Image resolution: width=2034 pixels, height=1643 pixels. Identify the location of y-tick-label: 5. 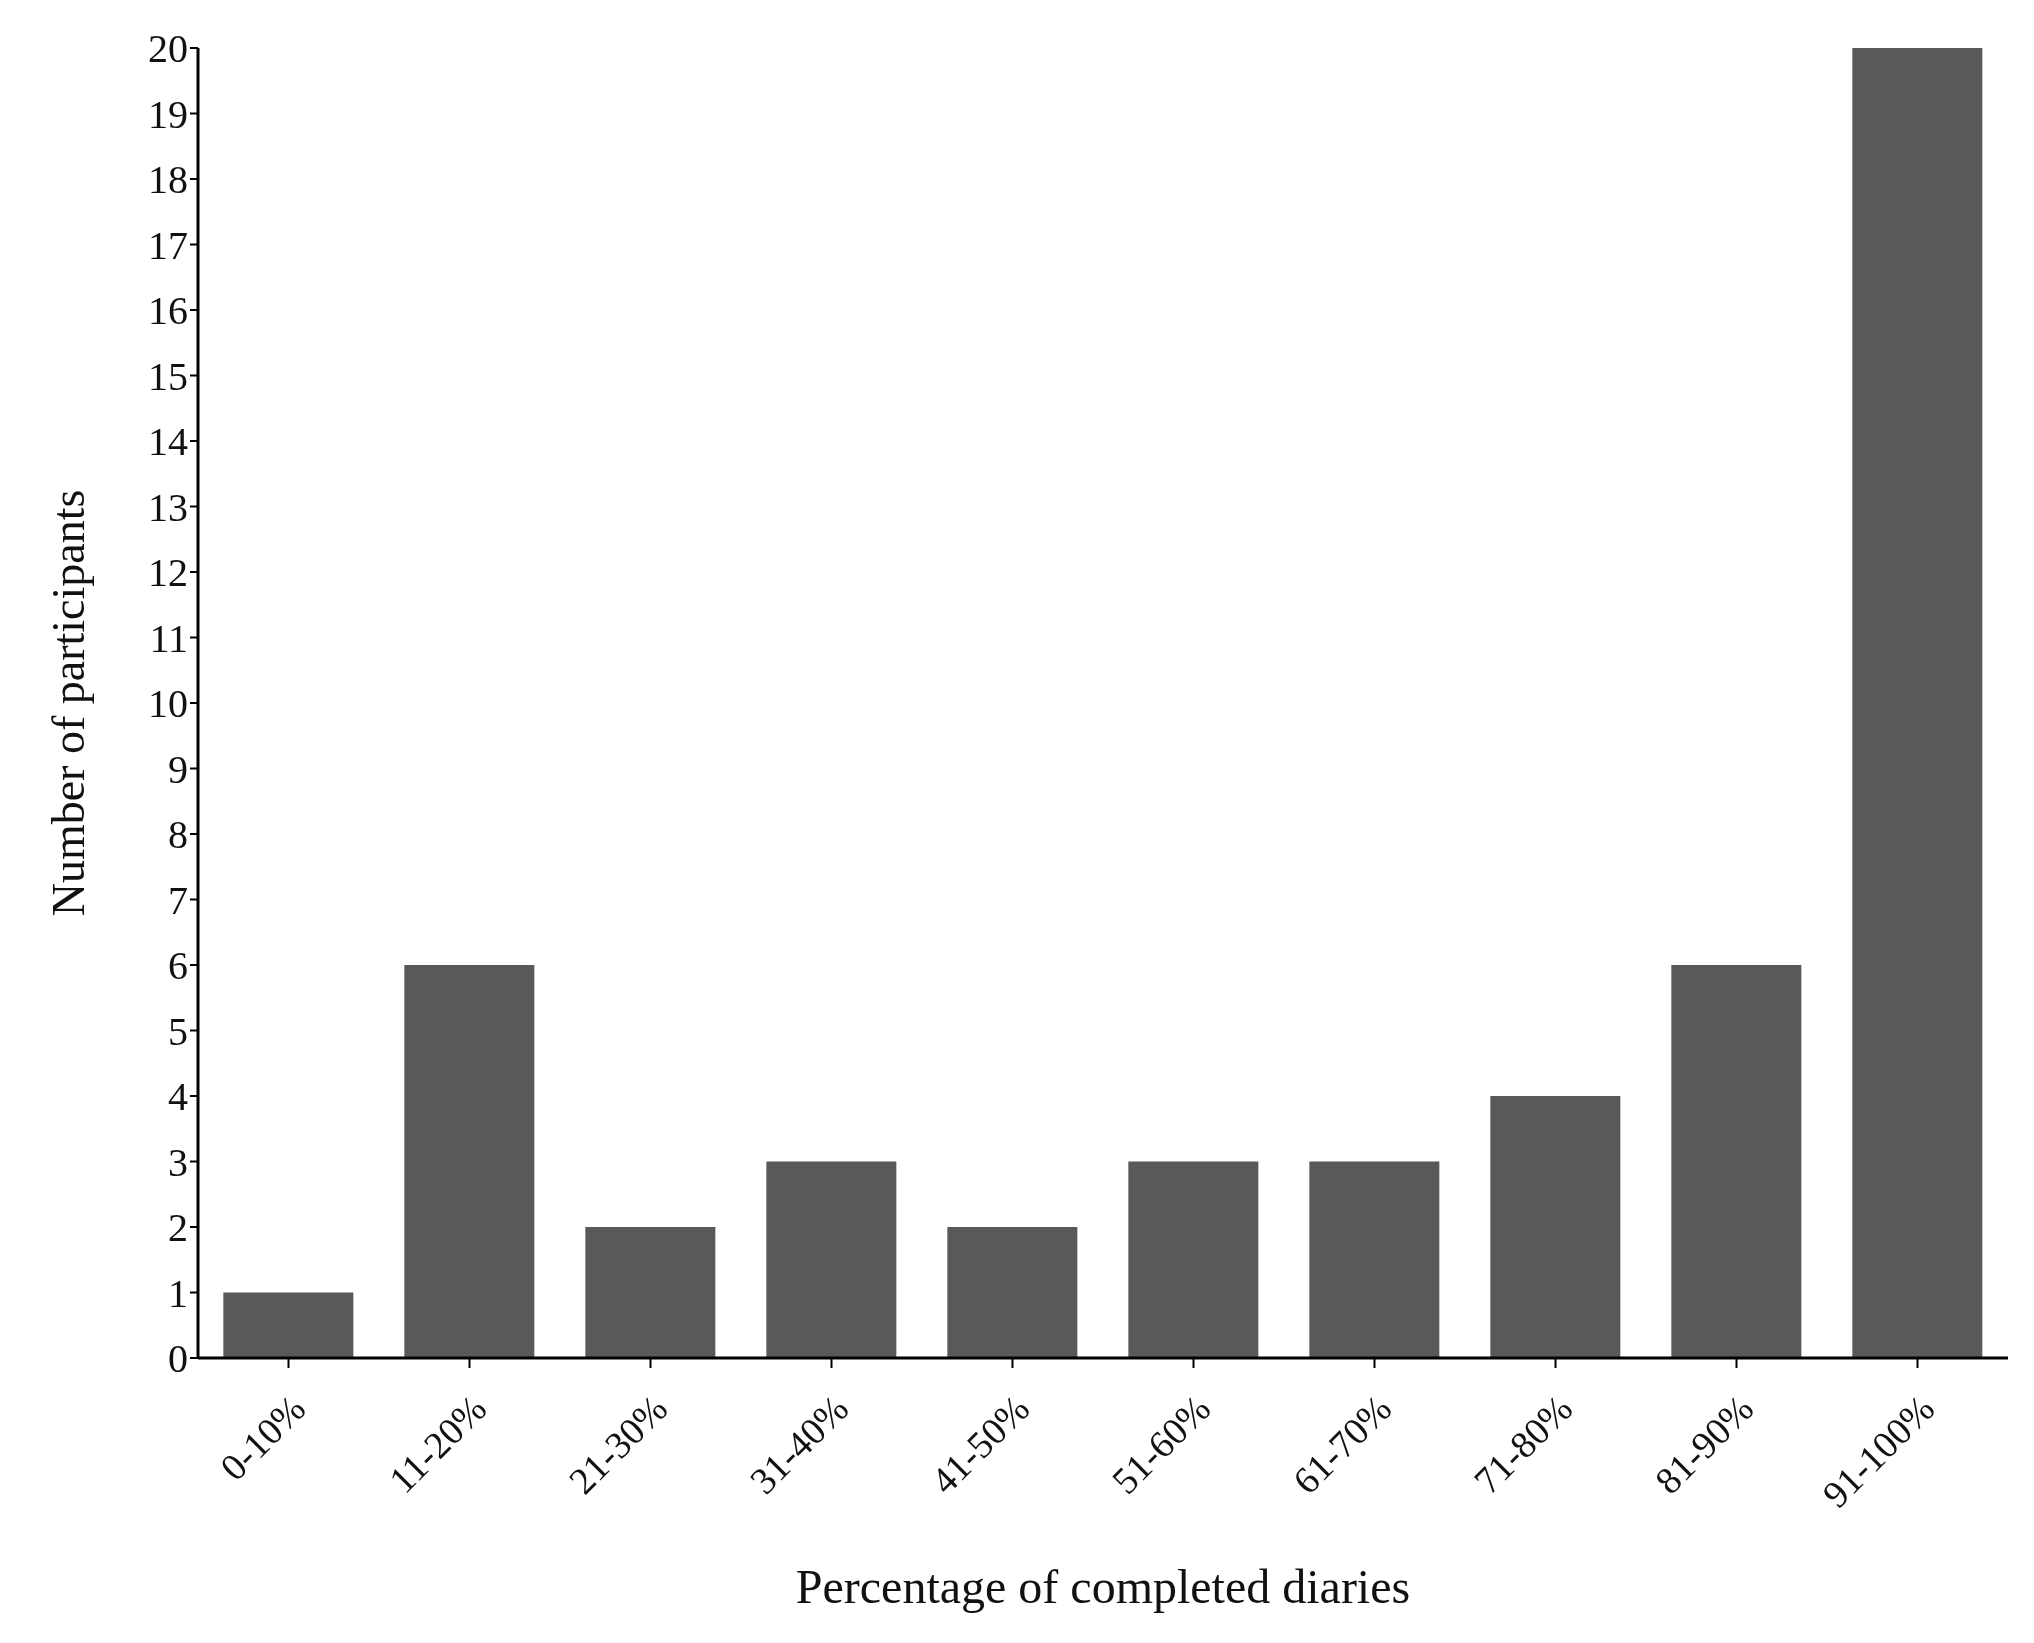
(178, 1031).